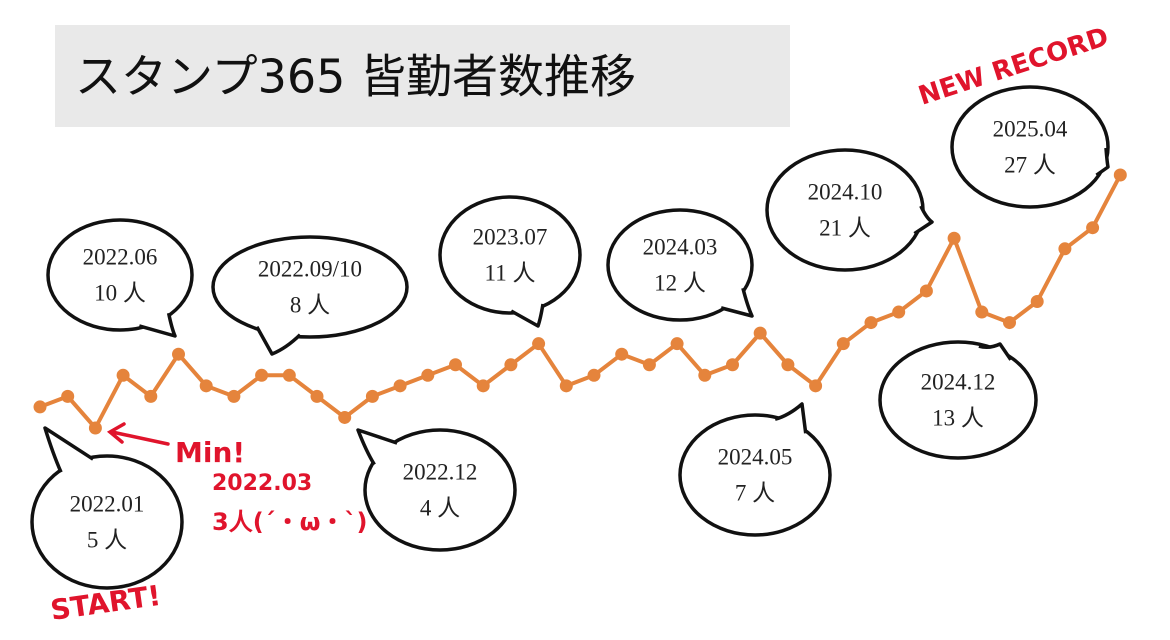 The width and height of the screenshot is (1170, 640). What do you see at coordinates (120, 292) in the screenshot?
I see `bubble-value: 10 人` at bounding box center [120, 292].